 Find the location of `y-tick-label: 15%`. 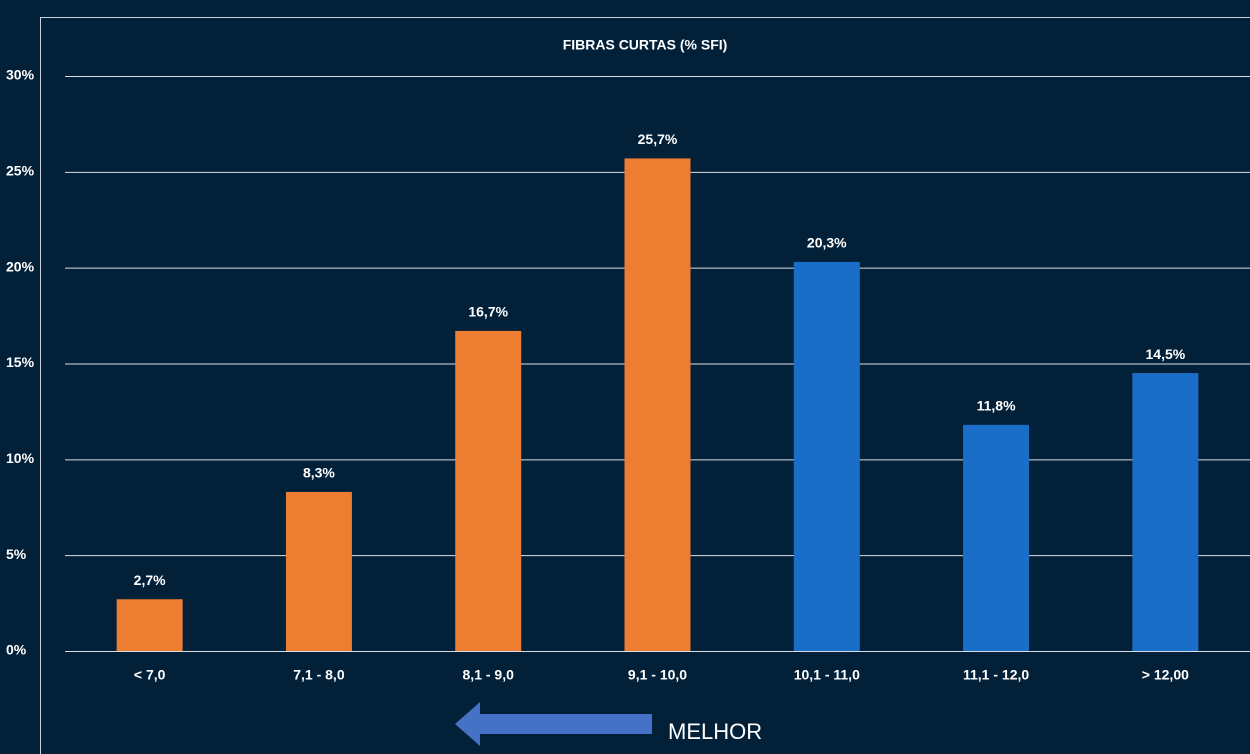

y-tick-label: 15% is located at coordinates (20, 362).